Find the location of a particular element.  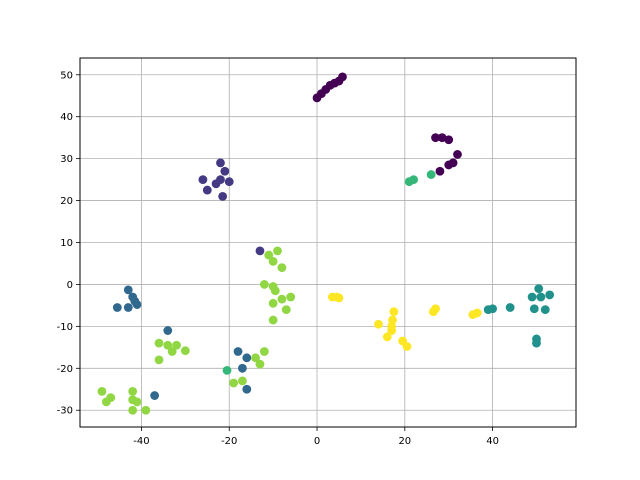

y-tick-label: 40 is located at coordinates (66, 117).